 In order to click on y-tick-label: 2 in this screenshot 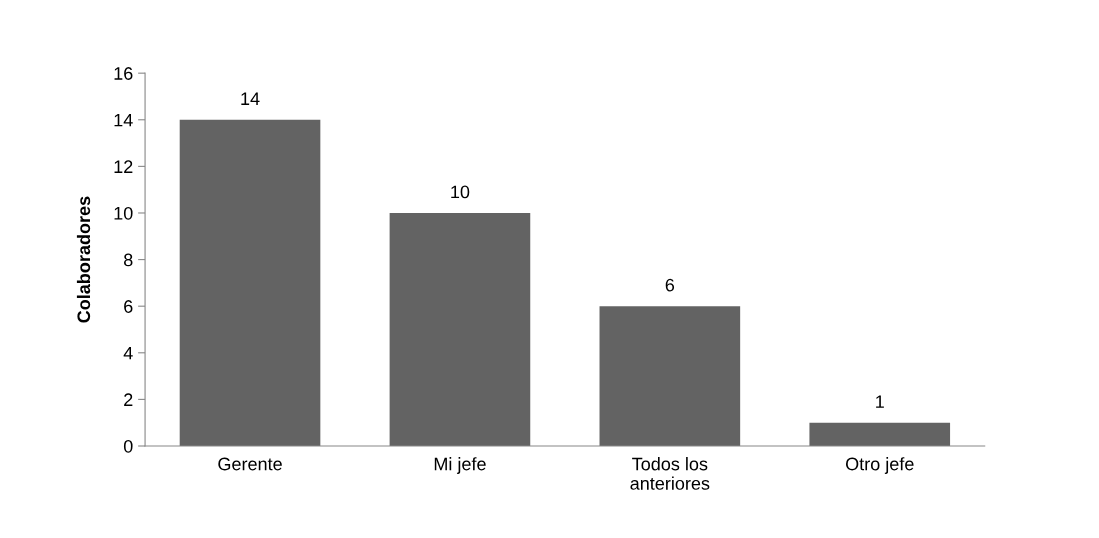, I will do `click(128, 399)`.